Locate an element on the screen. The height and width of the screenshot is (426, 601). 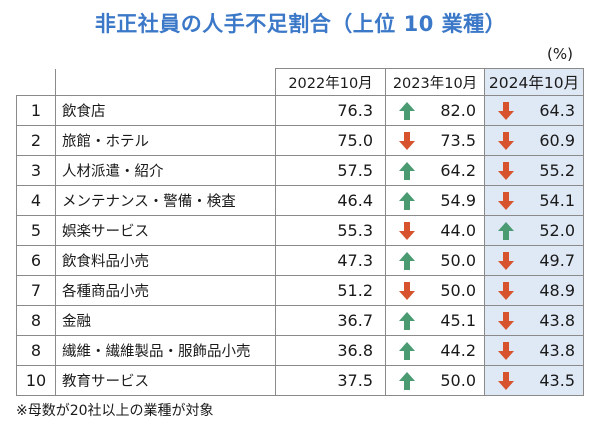
rank-cell: 6 is located at coordinates (36, 260).